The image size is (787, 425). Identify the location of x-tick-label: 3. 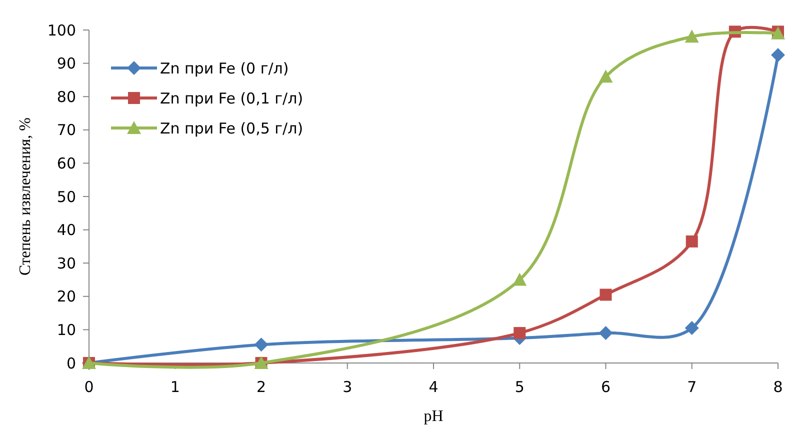
(347, 387).